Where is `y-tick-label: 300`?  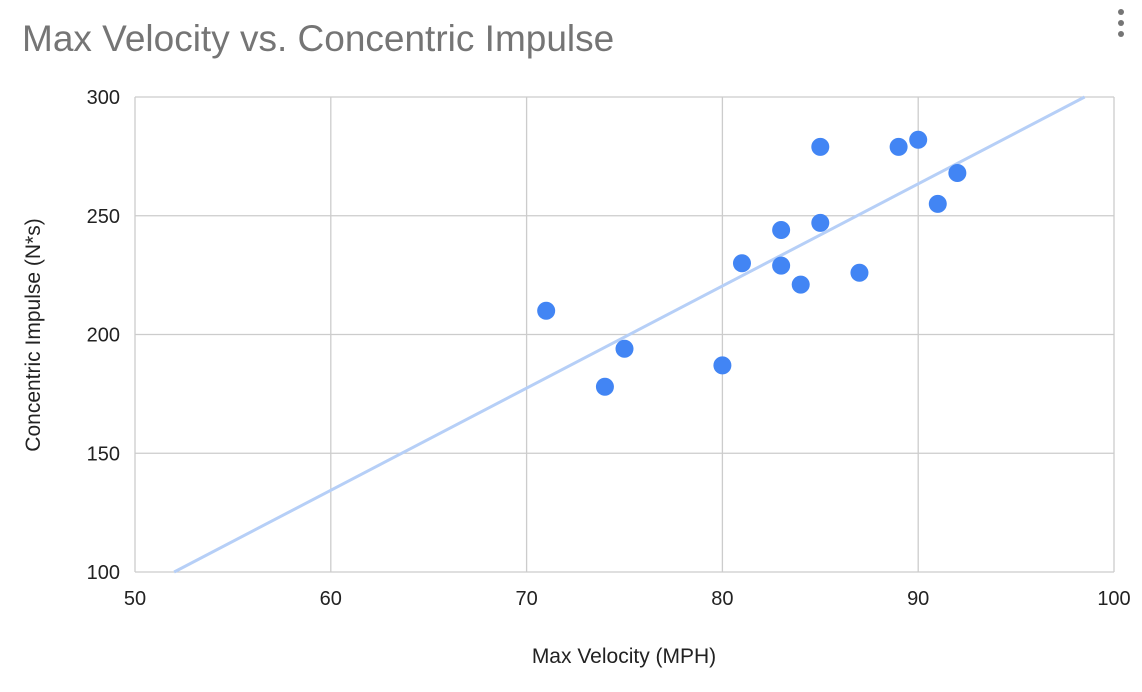 y-tick-label: 300 is located at coordinates (103, 98).